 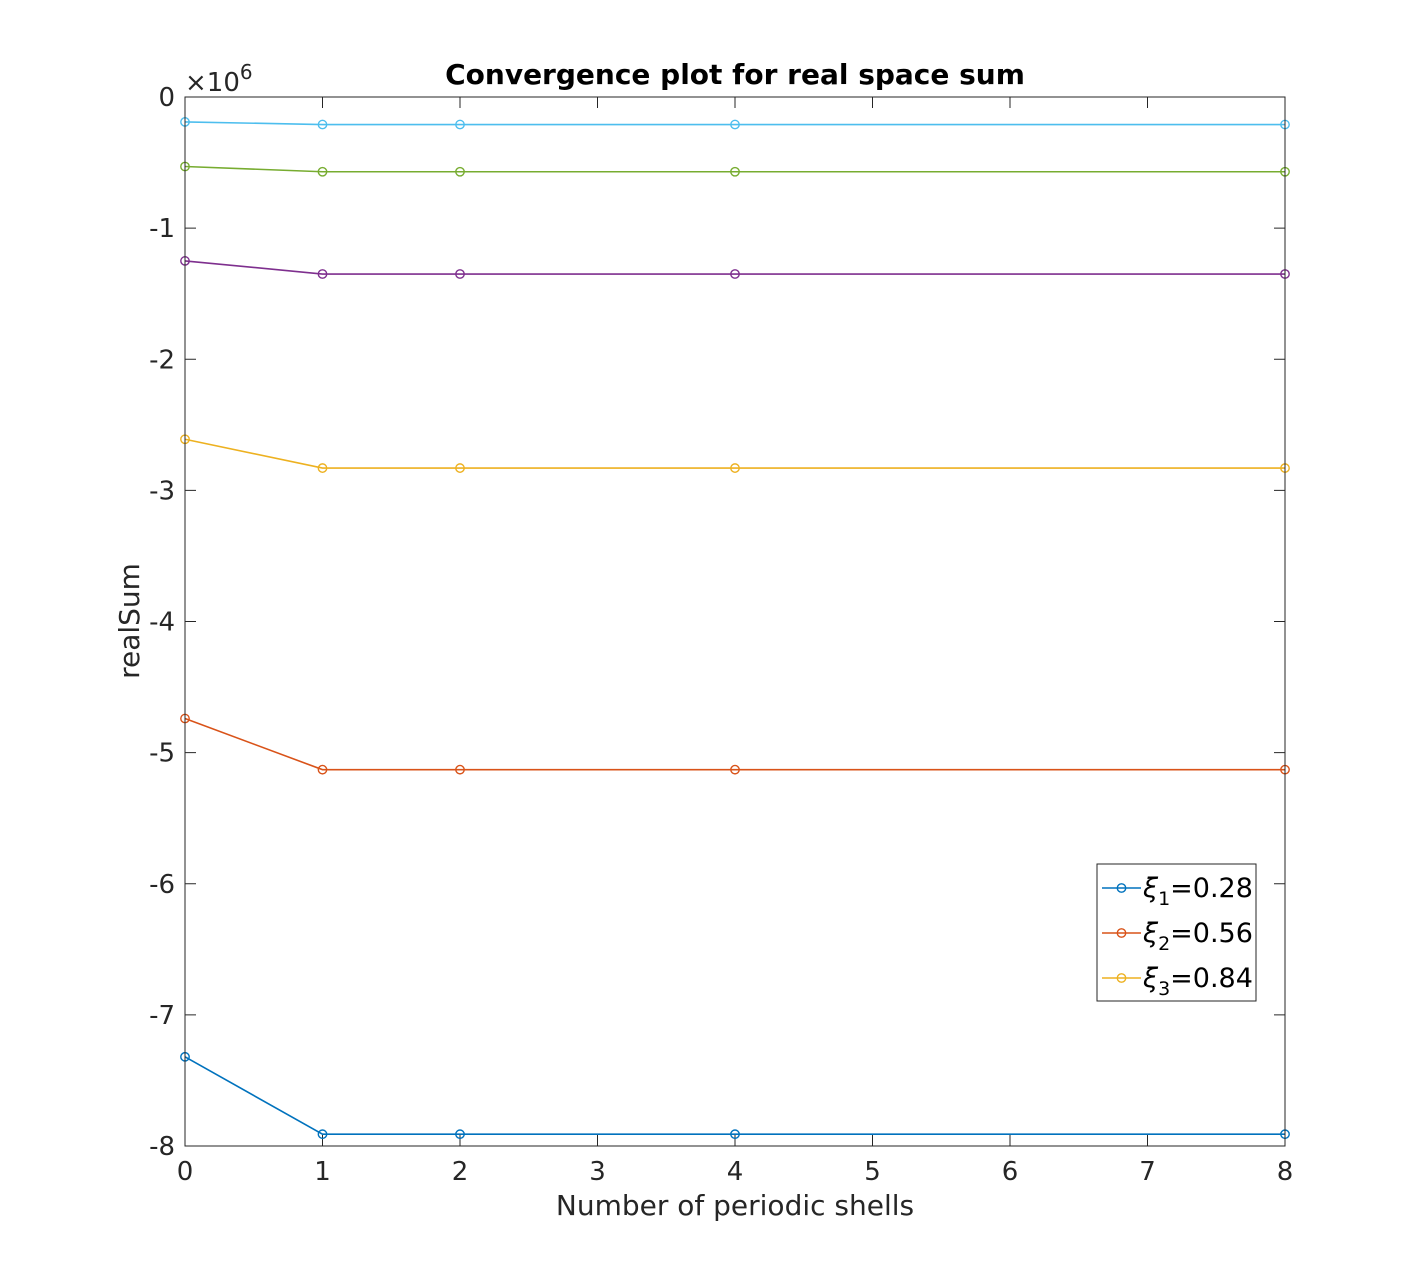 I want to click on legend-item: ξ1=0.28, so click(x=1177, y=891).